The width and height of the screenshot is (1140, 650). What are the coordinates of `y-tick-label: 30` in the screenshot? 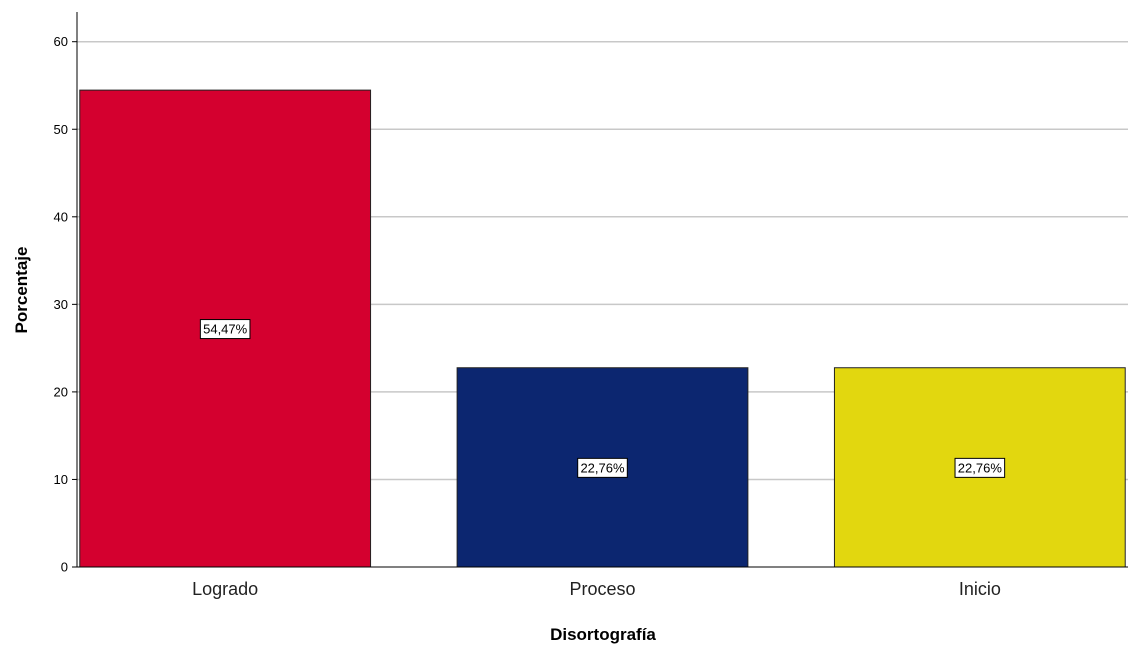 It's located at (61, 304).